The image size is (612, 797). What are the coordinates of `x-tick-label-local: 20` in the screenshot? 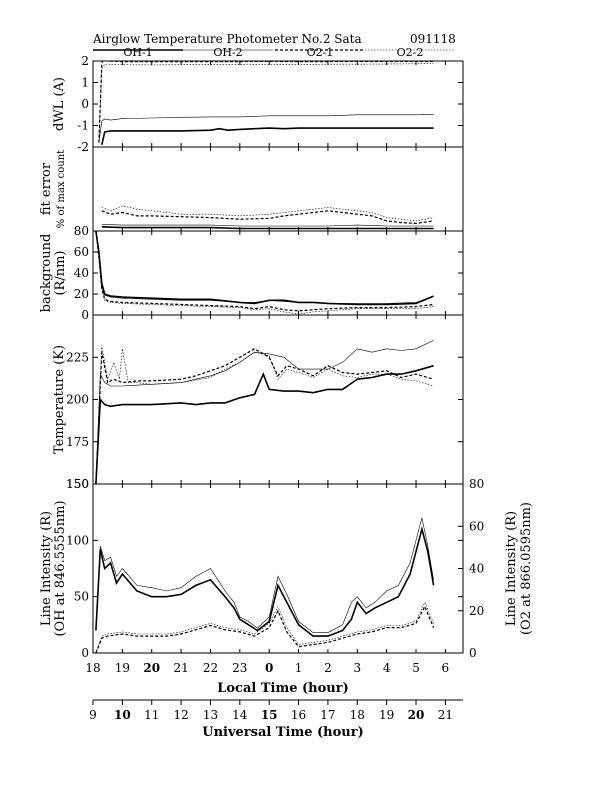 It's located at (151, 668).